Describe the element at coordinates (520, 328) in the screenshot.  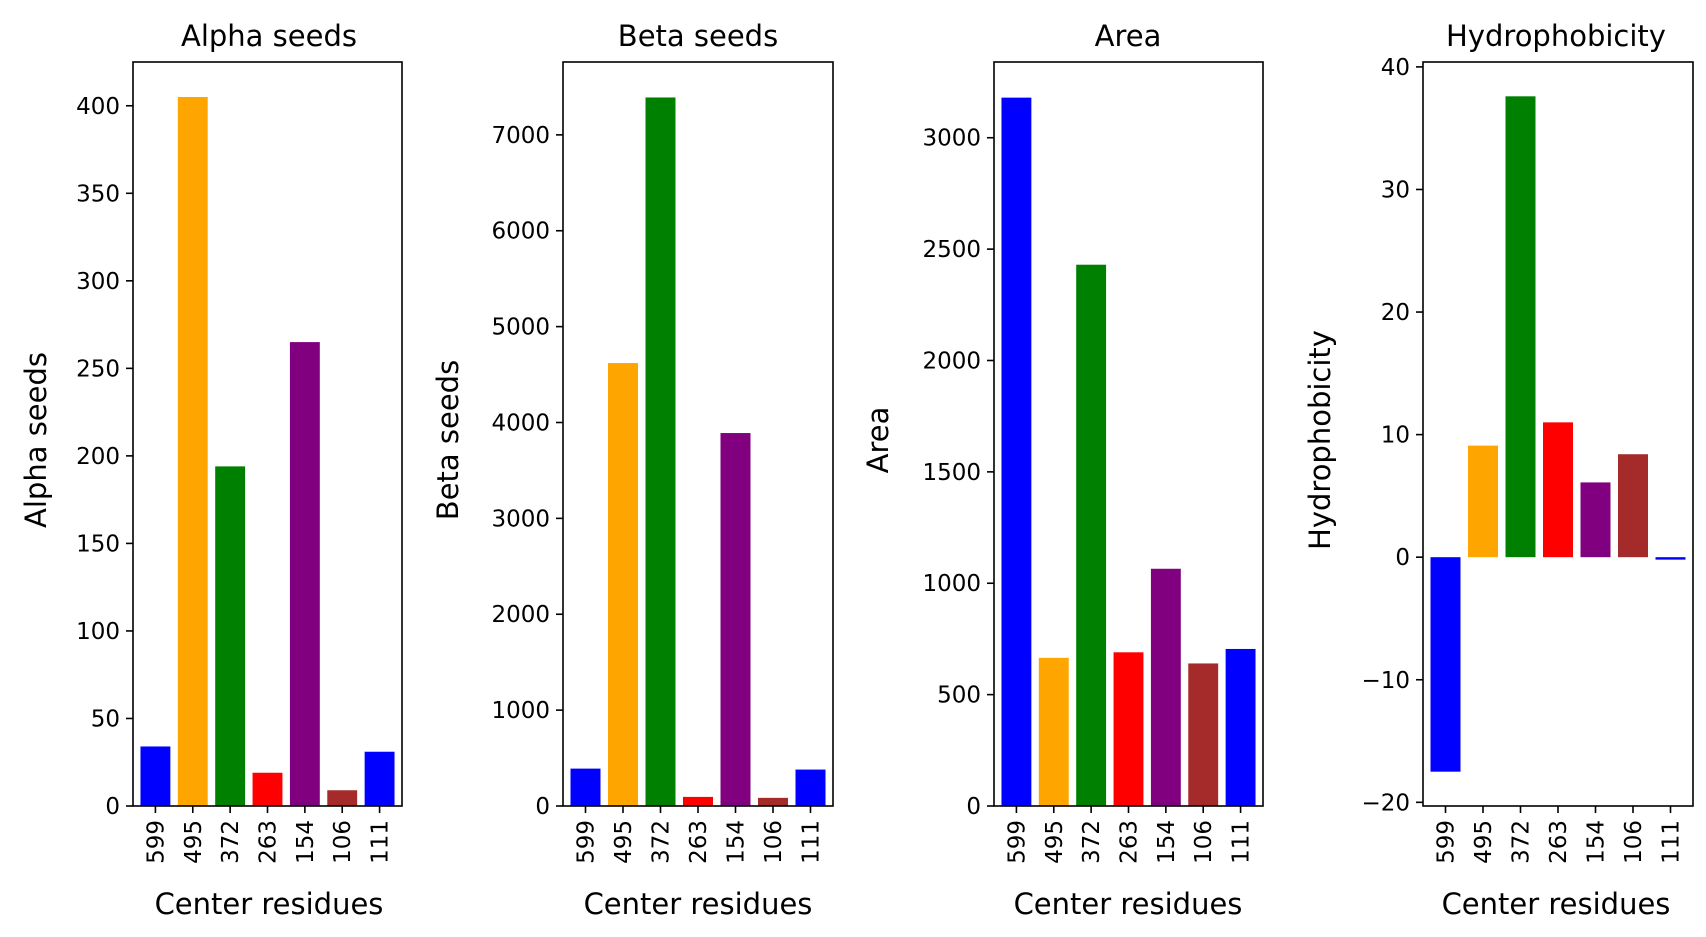
I see `y-tick-label: 5000` at that location.